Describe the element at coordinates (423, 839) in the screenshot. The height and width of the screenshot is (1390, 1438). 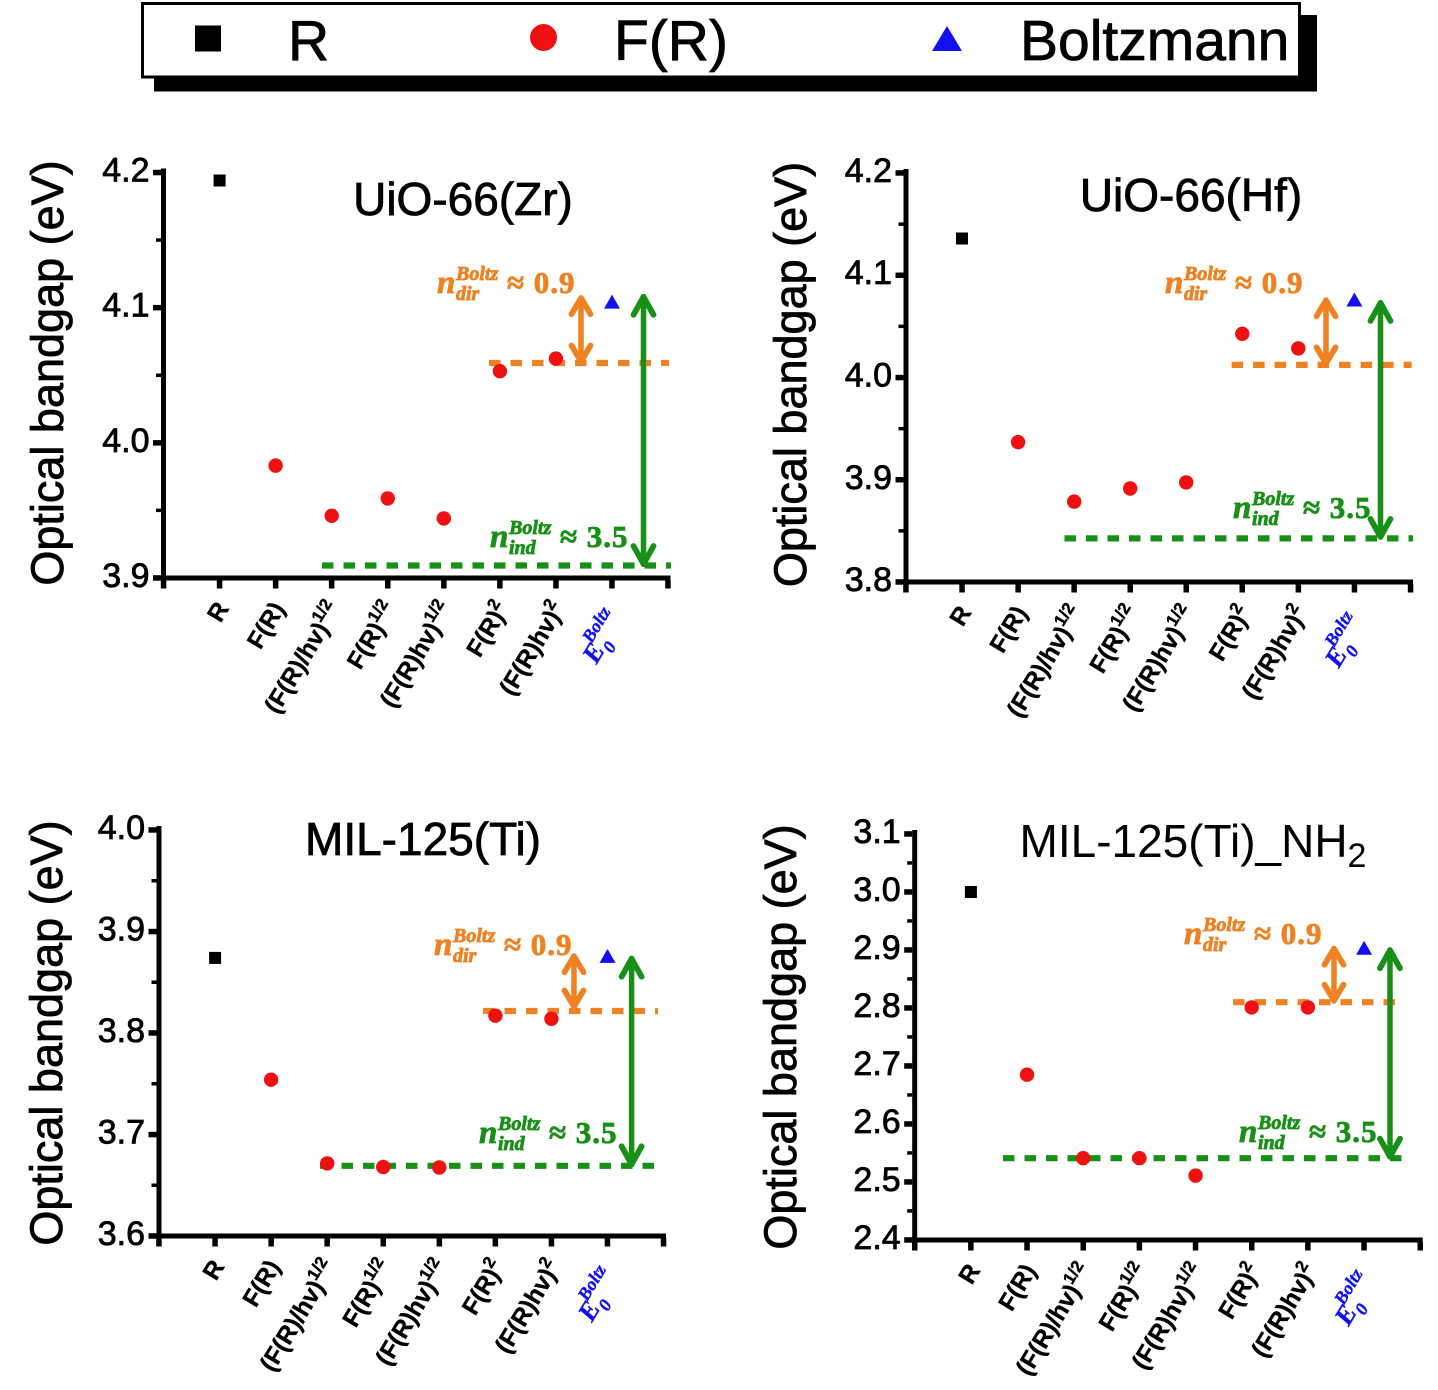
I see `svg-text: MIL-125(Ti)` at that location.